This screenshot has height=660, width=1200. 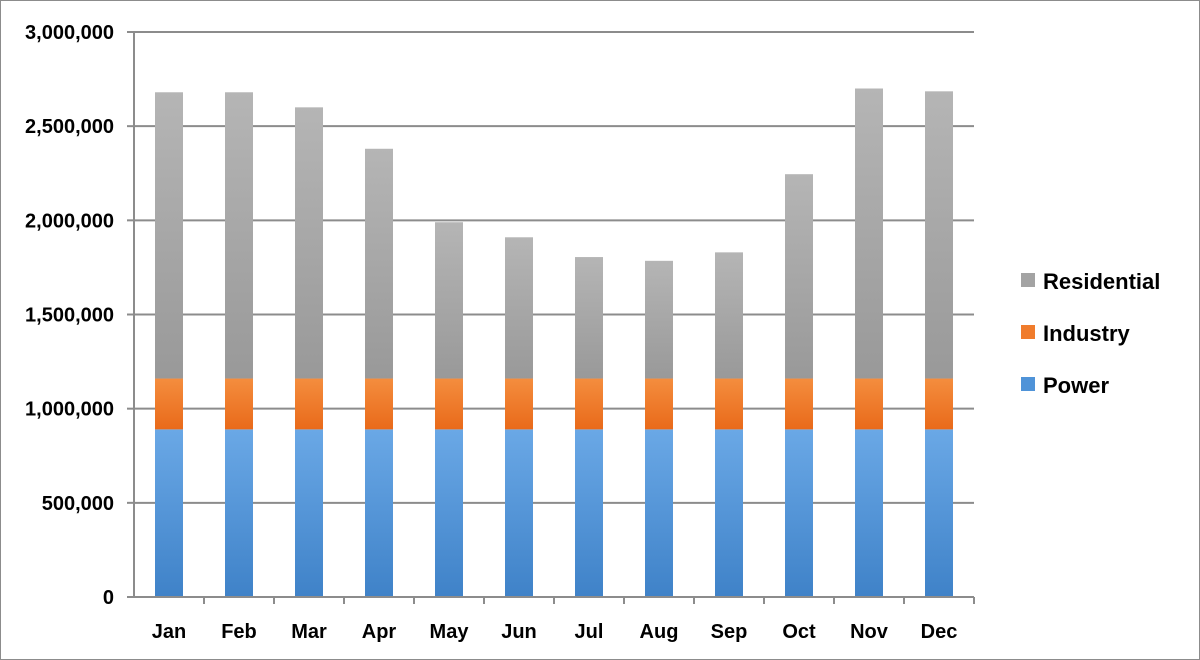 I want to click on y-tick-label: 2,000,000, so click(x=69, y=221).